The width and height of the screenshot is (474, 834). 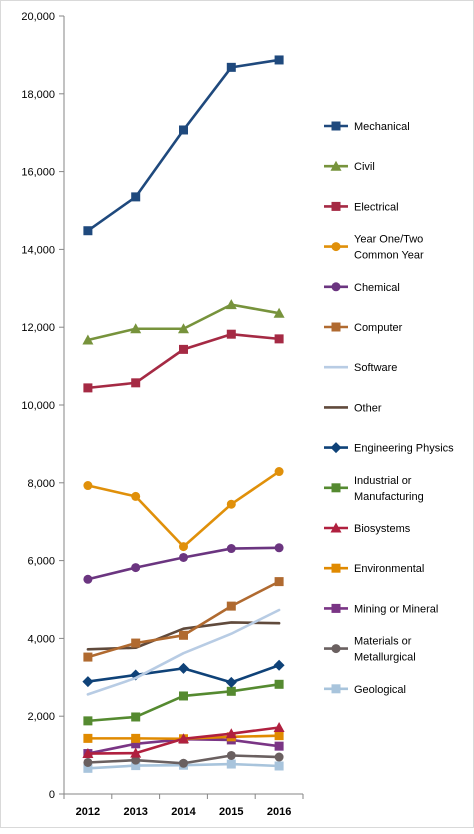 I want to click on legend-label: Materials or Metallurgical, so click(x=385, y=650).